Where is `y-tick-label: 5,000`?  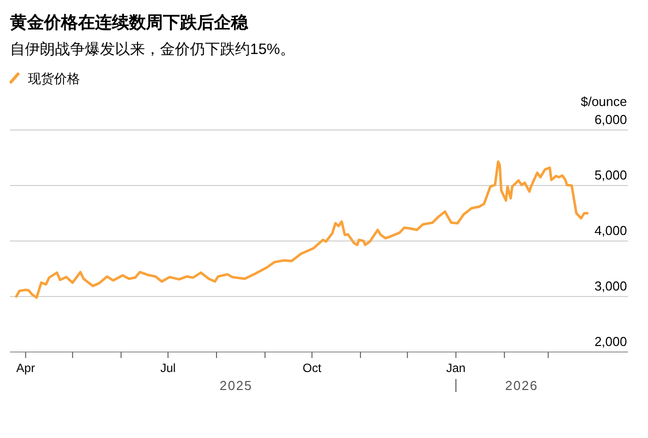
y-tick-label: 5,000 is located at coordinates (610, 175).